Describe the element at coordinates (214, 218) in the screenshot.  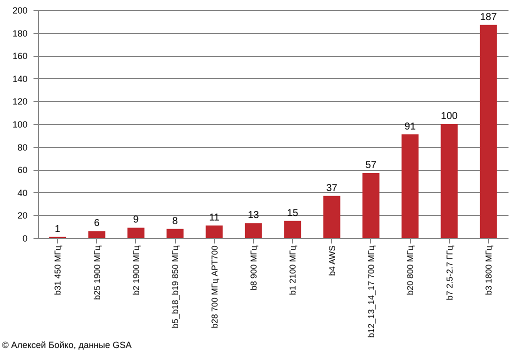
I see `data-label: 11` at that location.